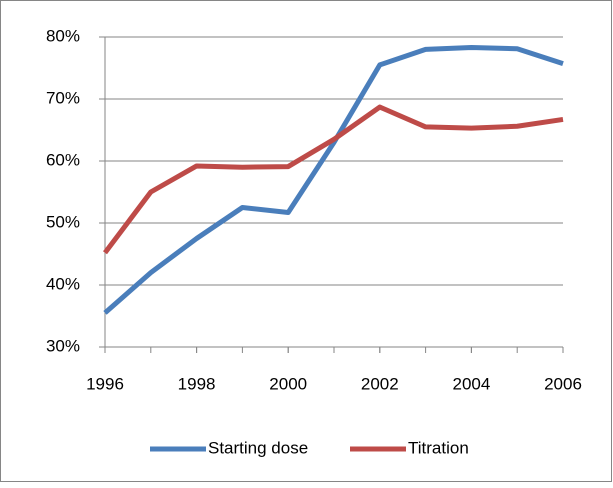  What do you see at coordinates (380, 383) in the screenshot?
I see `x-tick-label: 2002` at bounding box center [380, 383].